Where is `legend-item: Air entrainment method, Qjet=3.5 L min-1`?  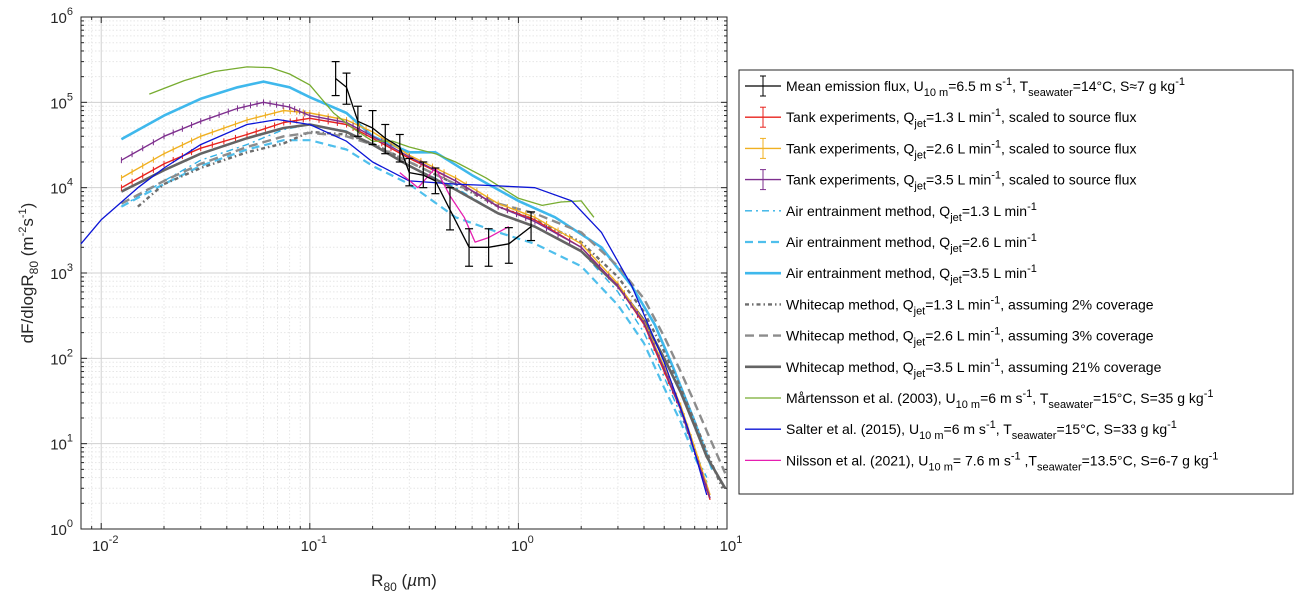 legend-item: Air entrainment method, Qjet=3.5 L min-1 is located at coordinates (891, 274).